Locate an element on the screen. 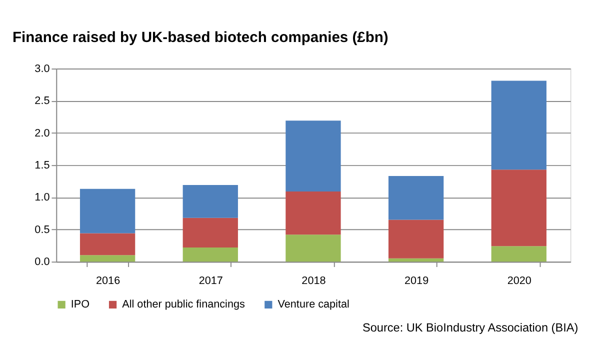  y-tick-label: 0.5 is located at coordinates (42, 230).